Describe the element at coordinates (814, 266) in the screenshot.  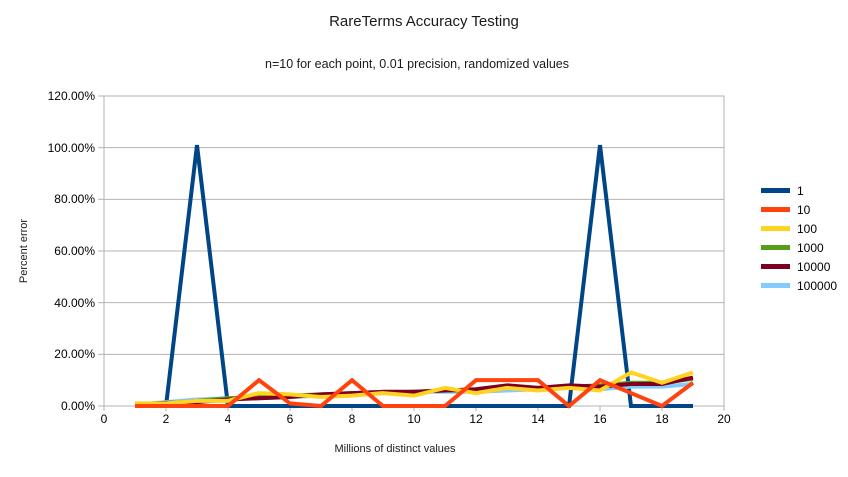
I see `legend-label: 10000` at that location.